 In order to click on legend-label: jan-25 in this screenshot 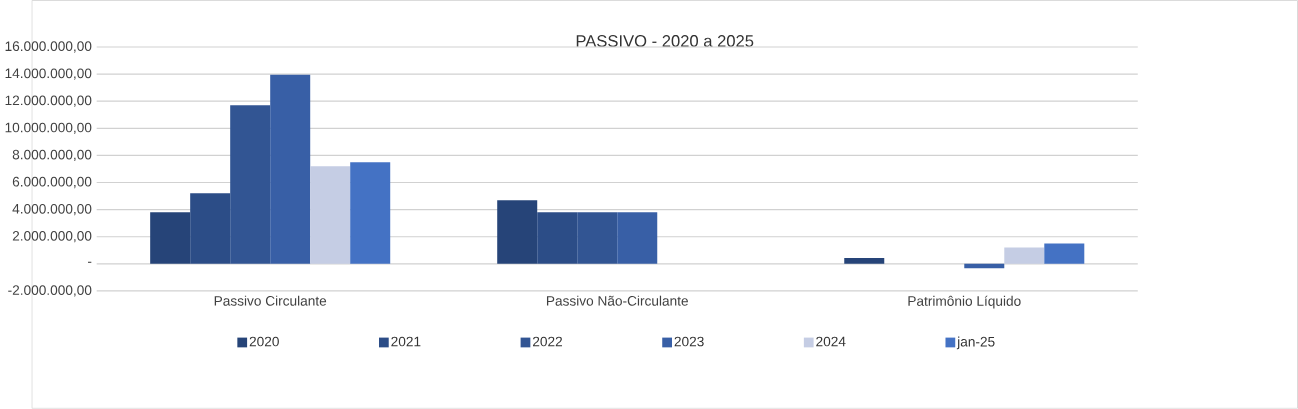, I will do `click(975, 343)`.